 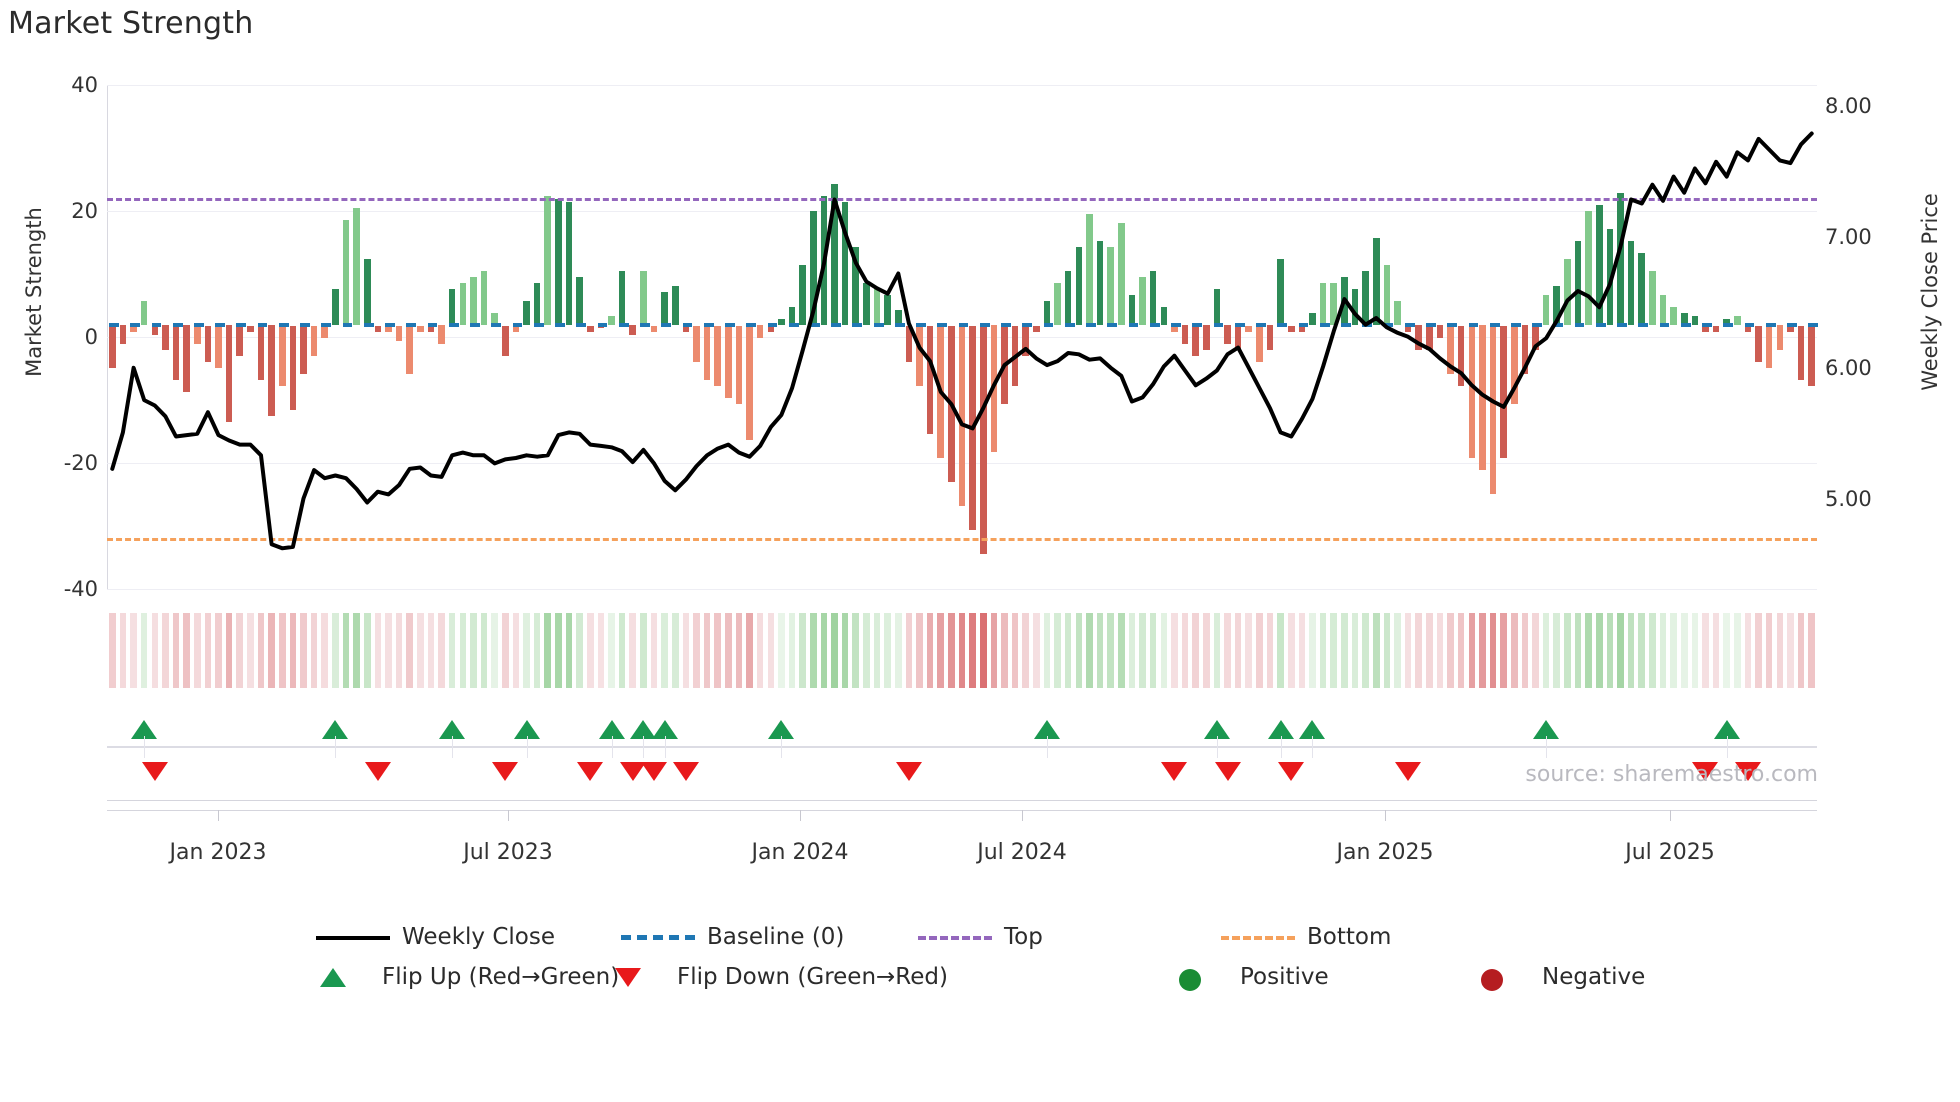 What do you see at coordinates (1848, 368) in the screenshot?
I see `y-tick-right-2: 6.00` at bounding box center [1848, 368].